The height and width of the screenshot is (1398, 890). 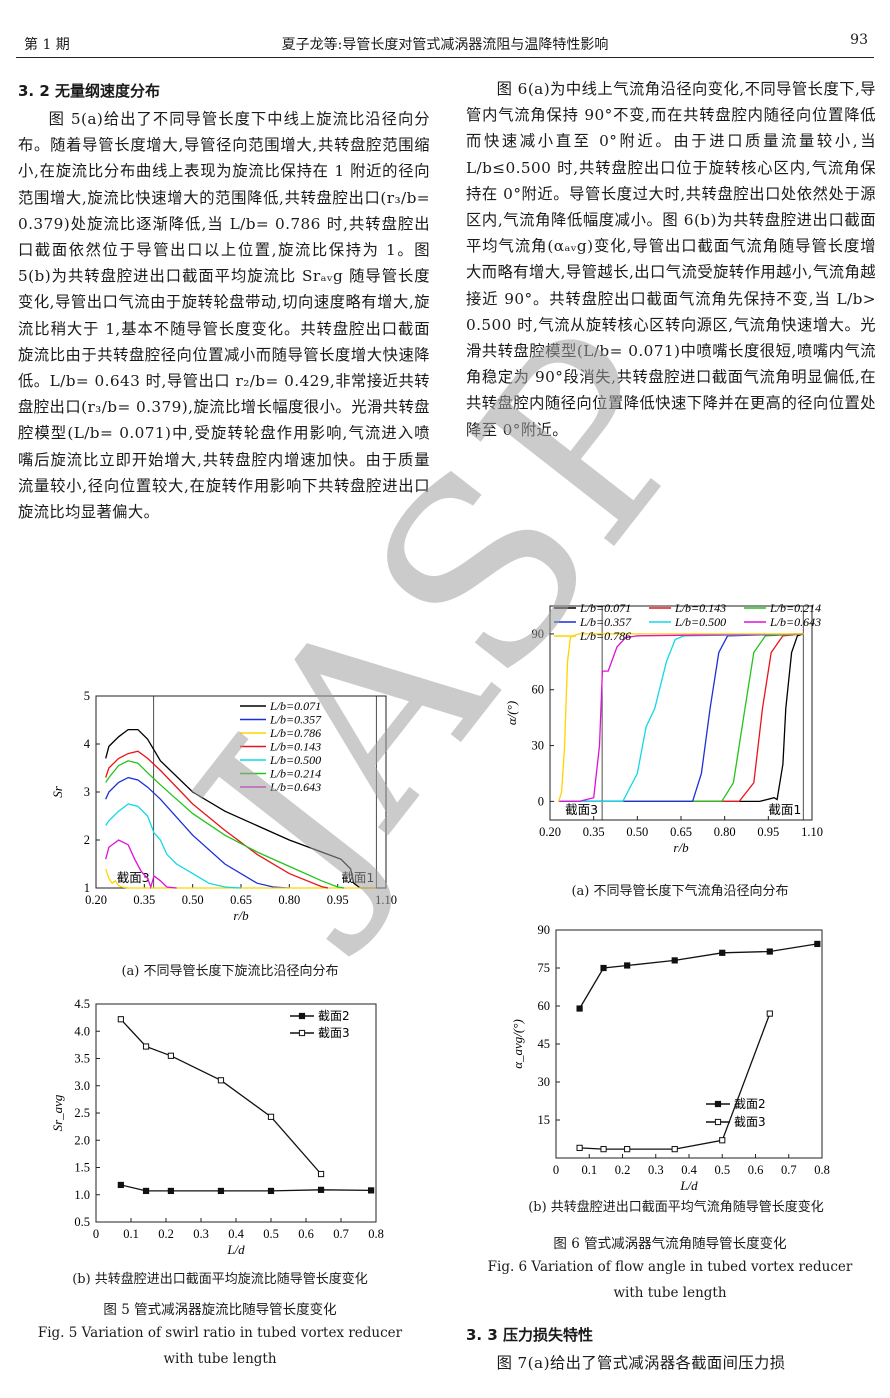 I want to click on y-tick-label: 2.0, so click(x=82, y=1140).